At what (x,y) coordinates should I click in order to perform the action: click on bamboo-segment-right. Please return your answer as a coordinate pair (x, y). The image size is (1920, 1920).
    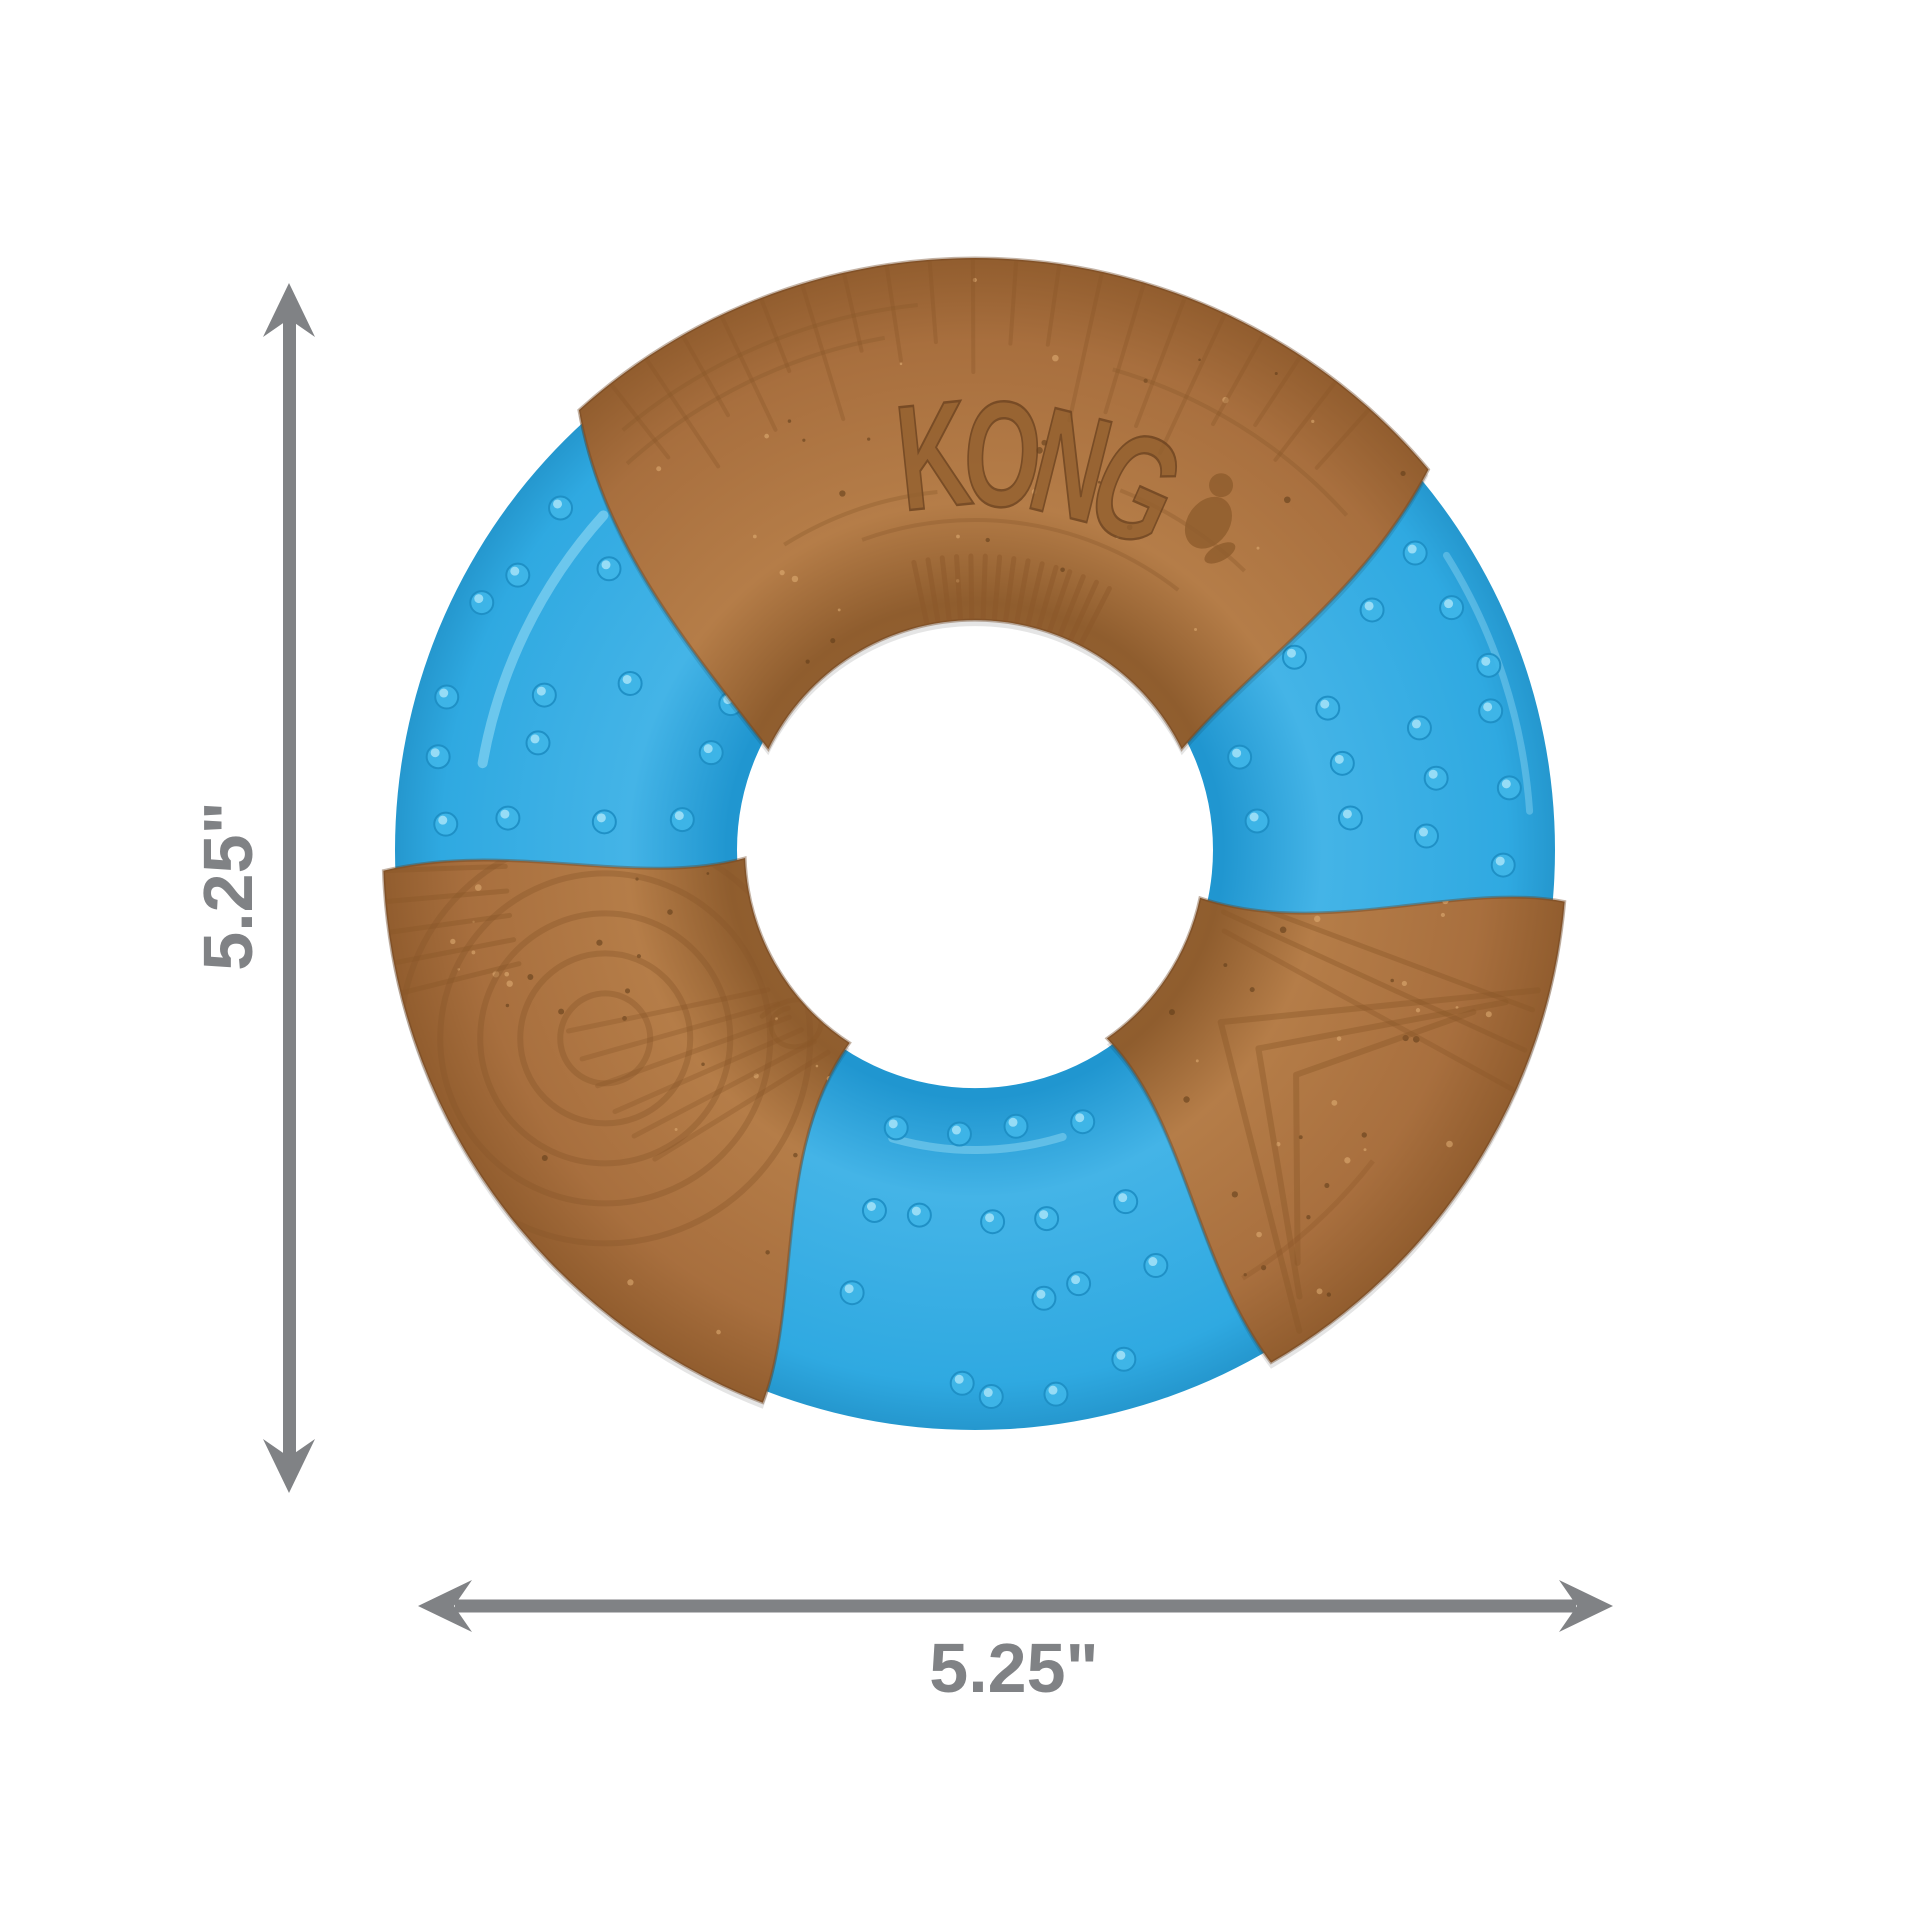
    Looking at the image, I should click on (1335, 1132).